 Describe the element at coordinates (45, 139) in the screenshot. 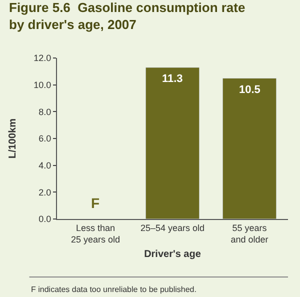

I see `y-tick-label: 6.0` at that location.